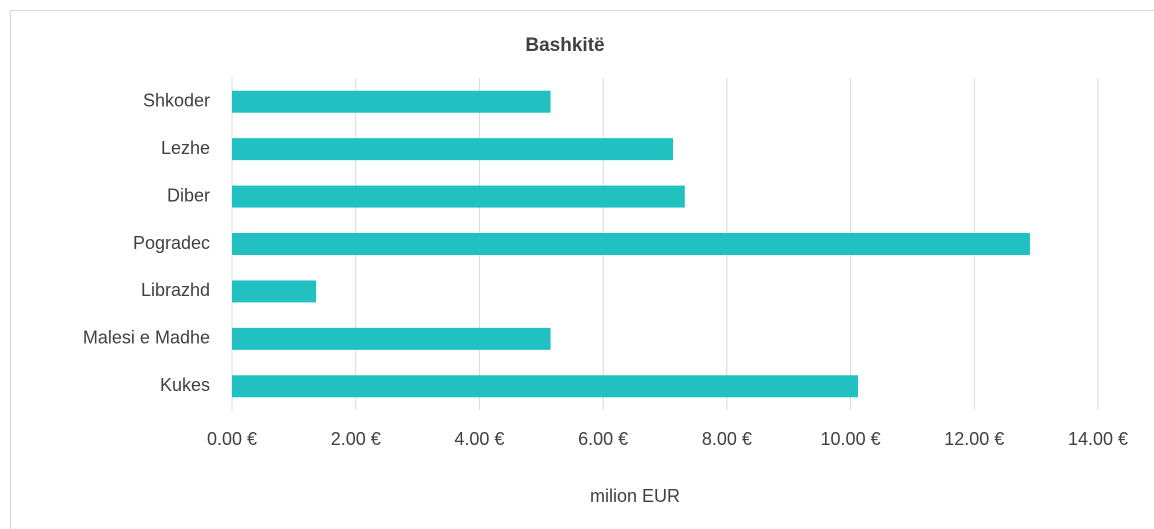  What do you see at coordinates (232, 439) in the screenshot?
I see `x-tick-label: 0.00 €` at bounding box center [232, 439].